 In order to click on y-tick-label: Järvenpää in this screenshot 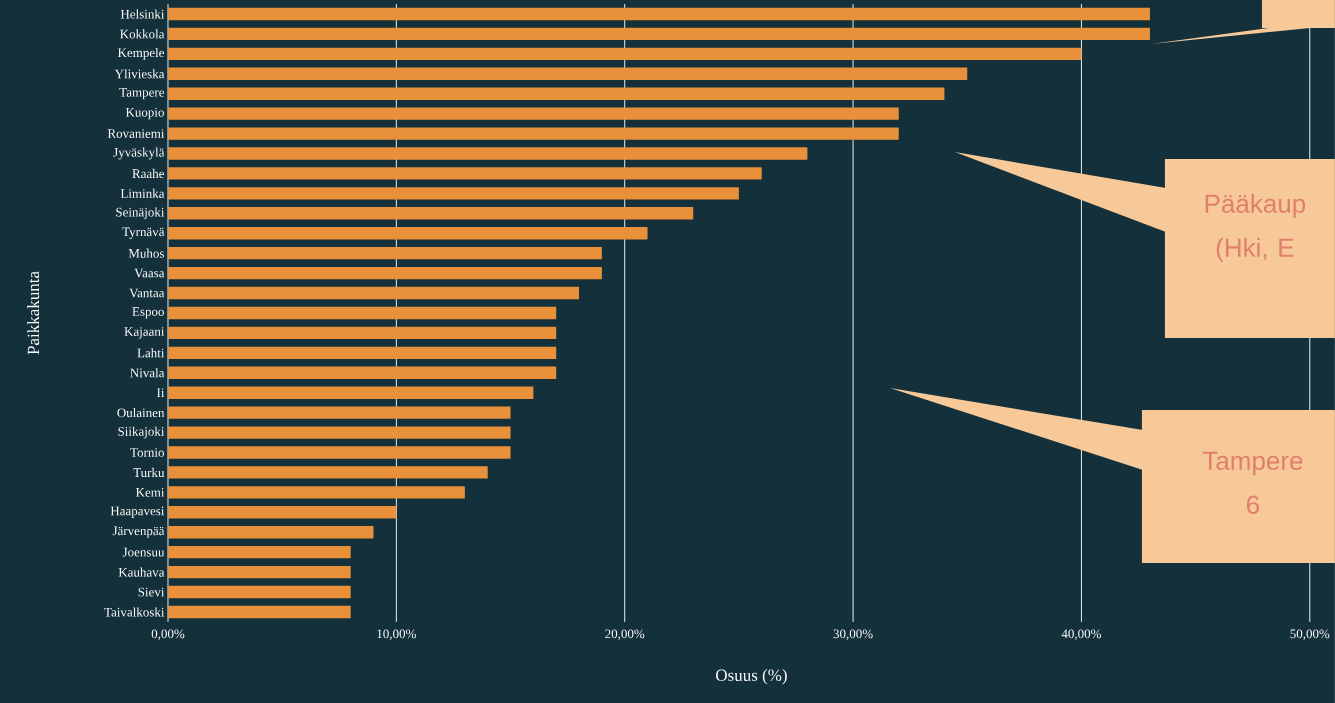, I will do `click(138, 532)`.